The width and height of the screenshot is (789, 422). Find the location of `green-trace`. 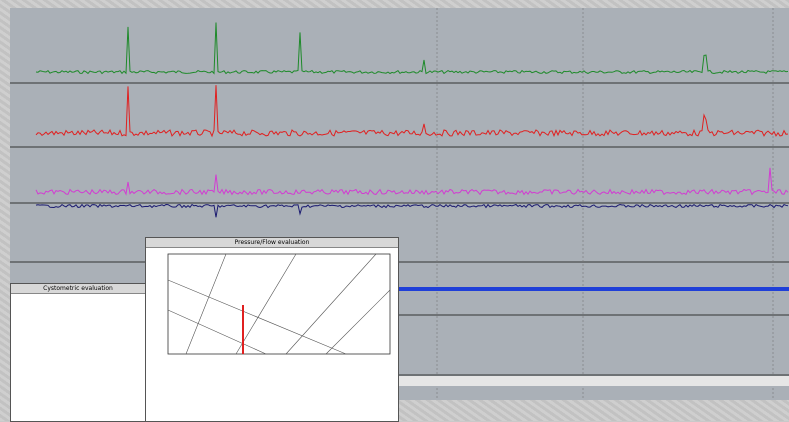

green-trace is located at coordinates (412, 48).